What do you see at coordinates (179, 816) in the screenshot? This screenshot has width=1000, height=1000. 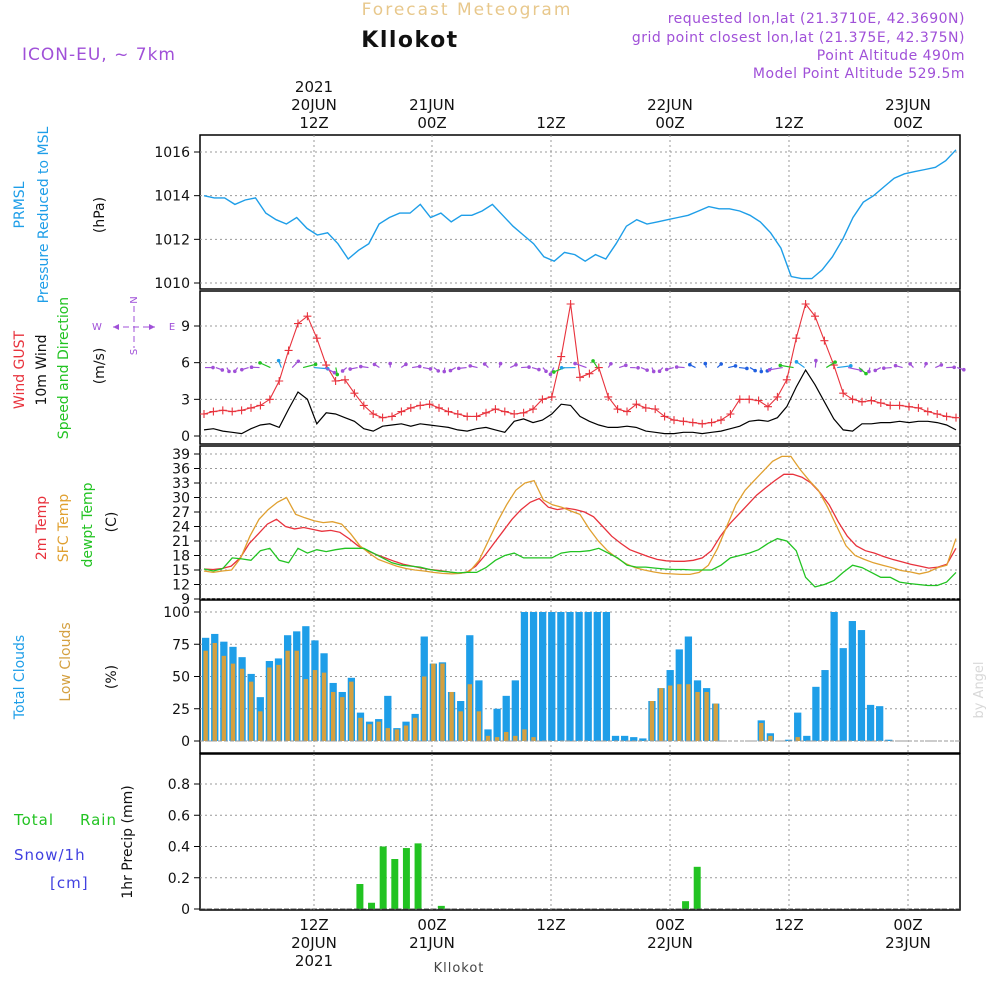 I see `precip-ytick-label-3: 0.6` at bounding box center [179, 816].